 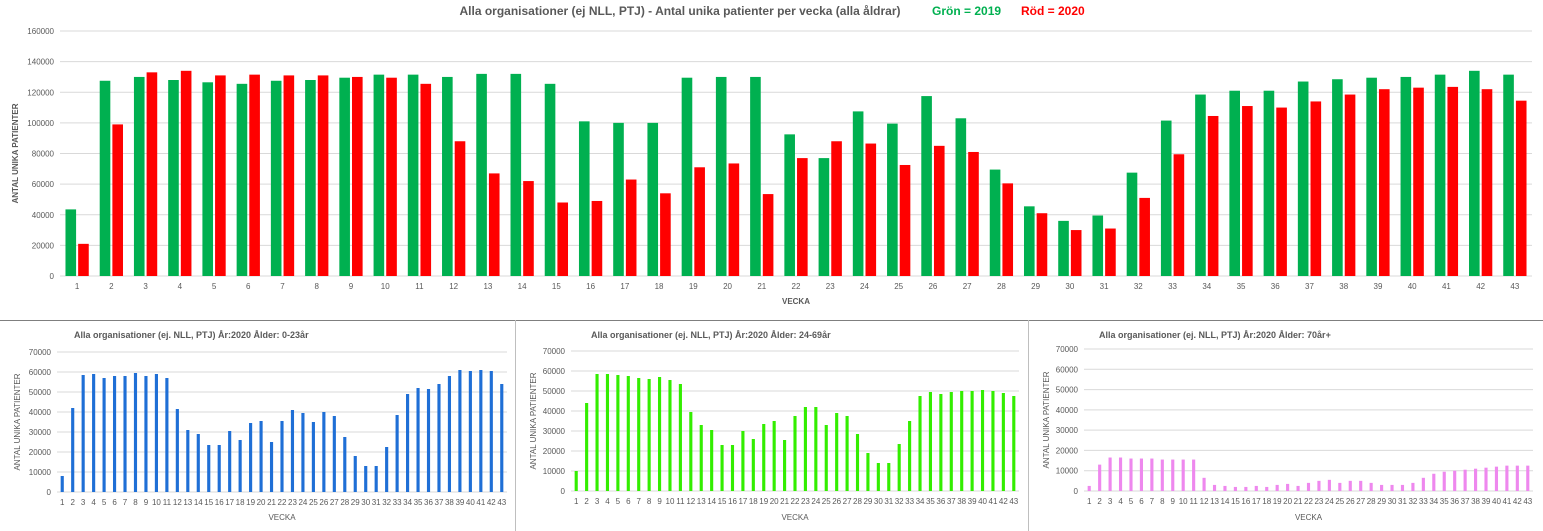 I want to click on x-tick-label: 11, so click(x=680, y=501).